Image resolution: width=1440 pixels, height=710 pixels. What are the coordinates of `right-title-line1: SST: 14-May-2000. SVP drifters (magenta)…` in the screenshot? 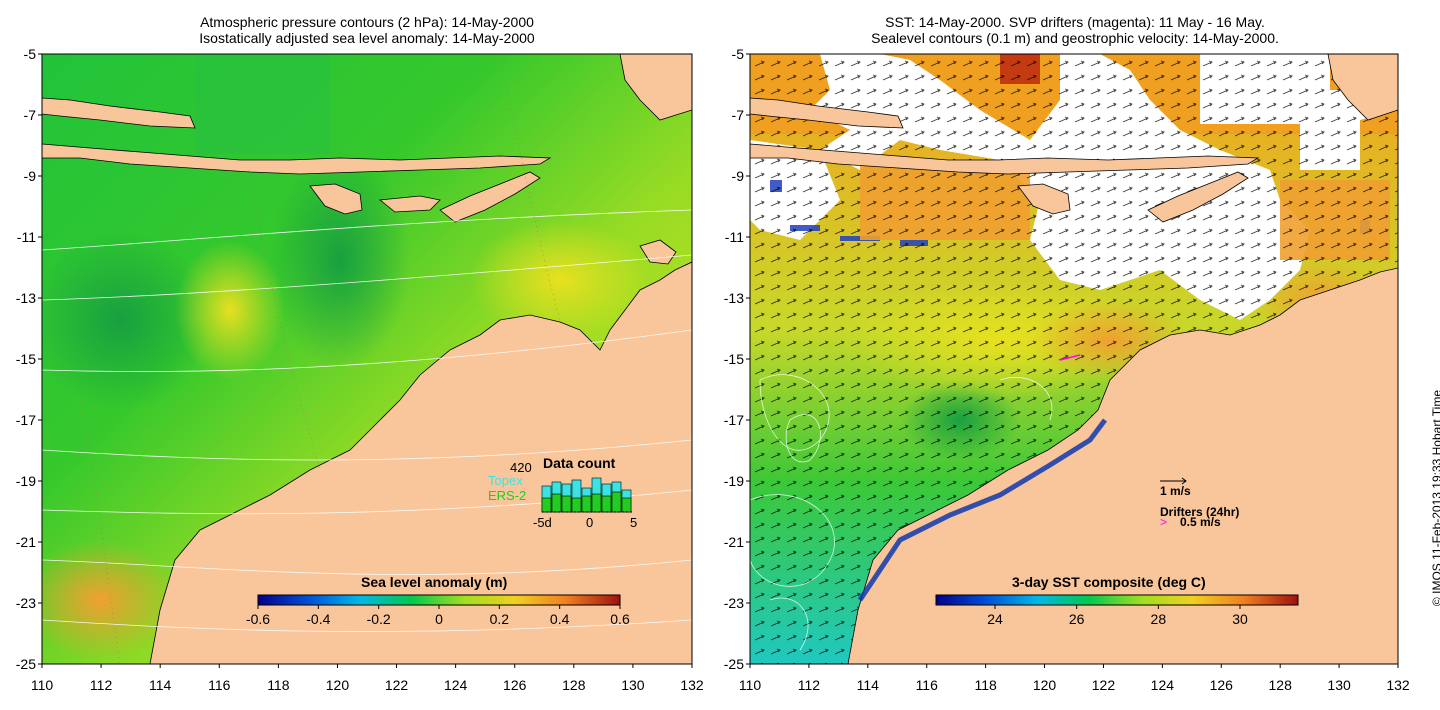 It's located at (1075, 22).